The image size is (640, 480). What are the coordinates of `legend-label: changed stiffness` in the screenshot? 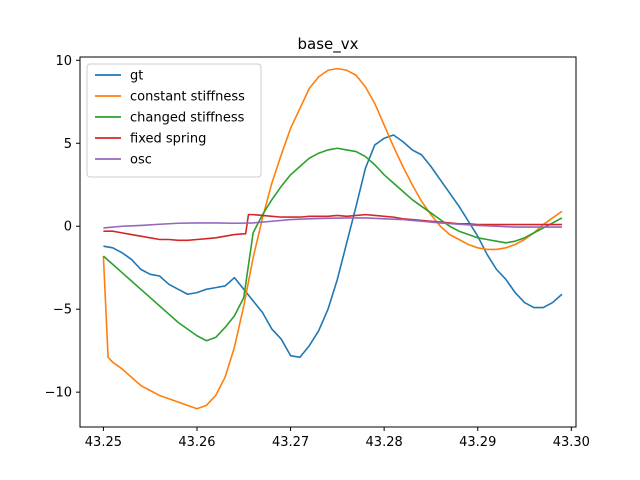 It's located at (187, 118).